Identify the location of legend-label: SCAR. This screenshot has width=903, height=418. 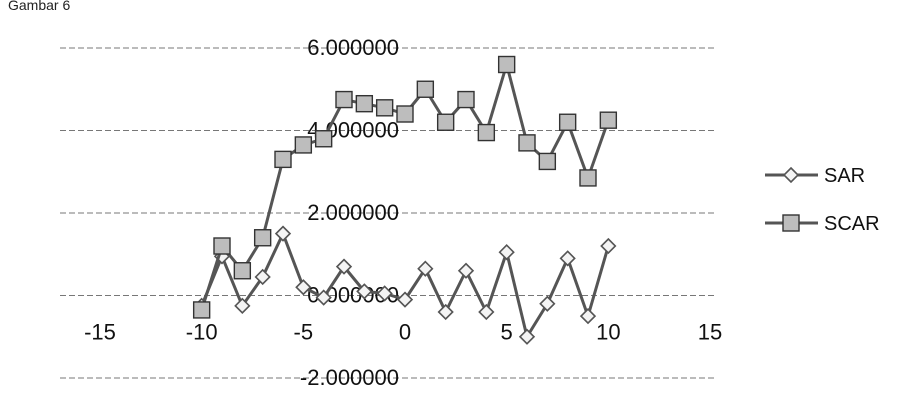
(852, 224).